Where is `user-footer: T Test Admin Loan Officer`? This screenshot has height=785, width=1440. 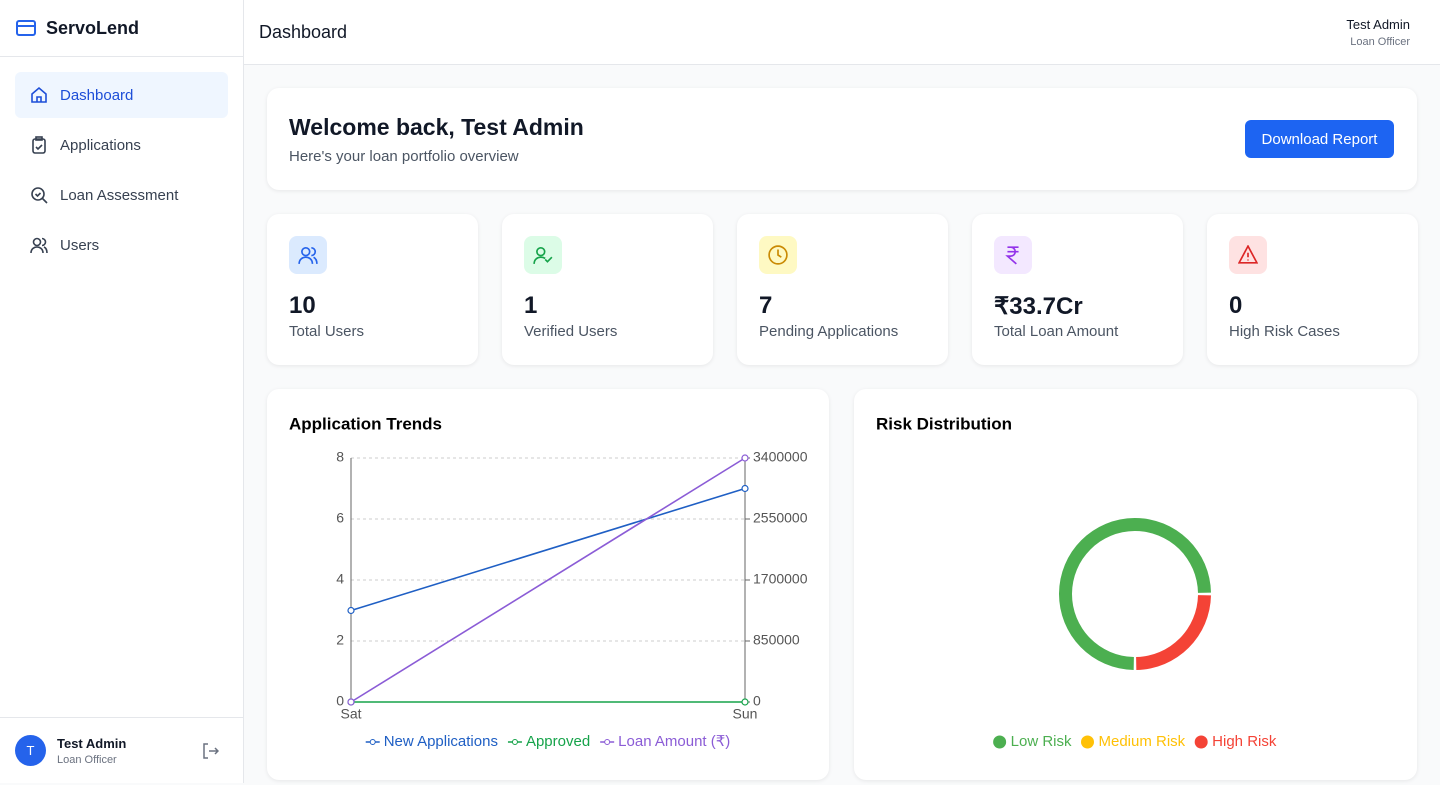
user-footer: T Test Admin Loan Officer is located at coordinates (121, 750).